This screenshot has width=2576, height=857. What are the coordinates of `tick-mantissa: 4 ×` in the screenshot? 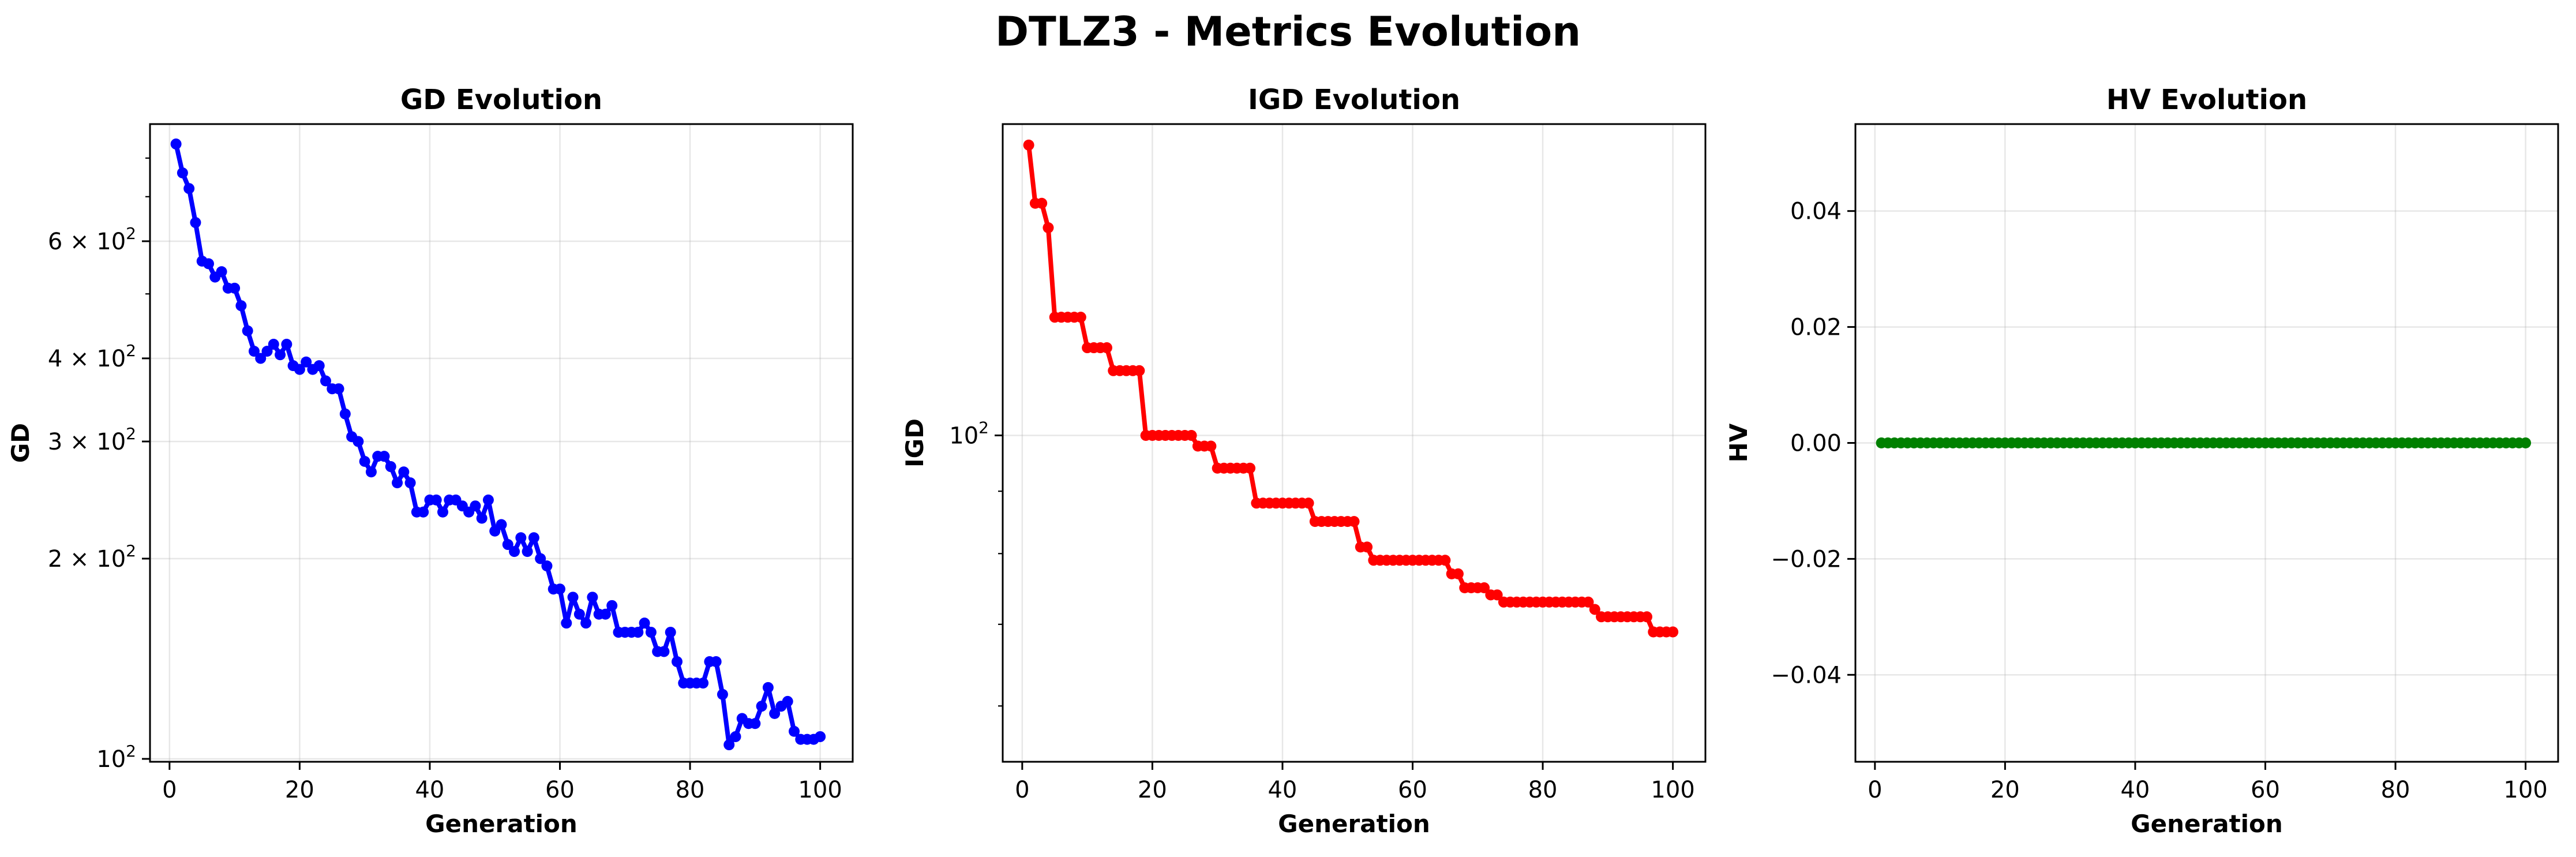 It's located at (72, 359).